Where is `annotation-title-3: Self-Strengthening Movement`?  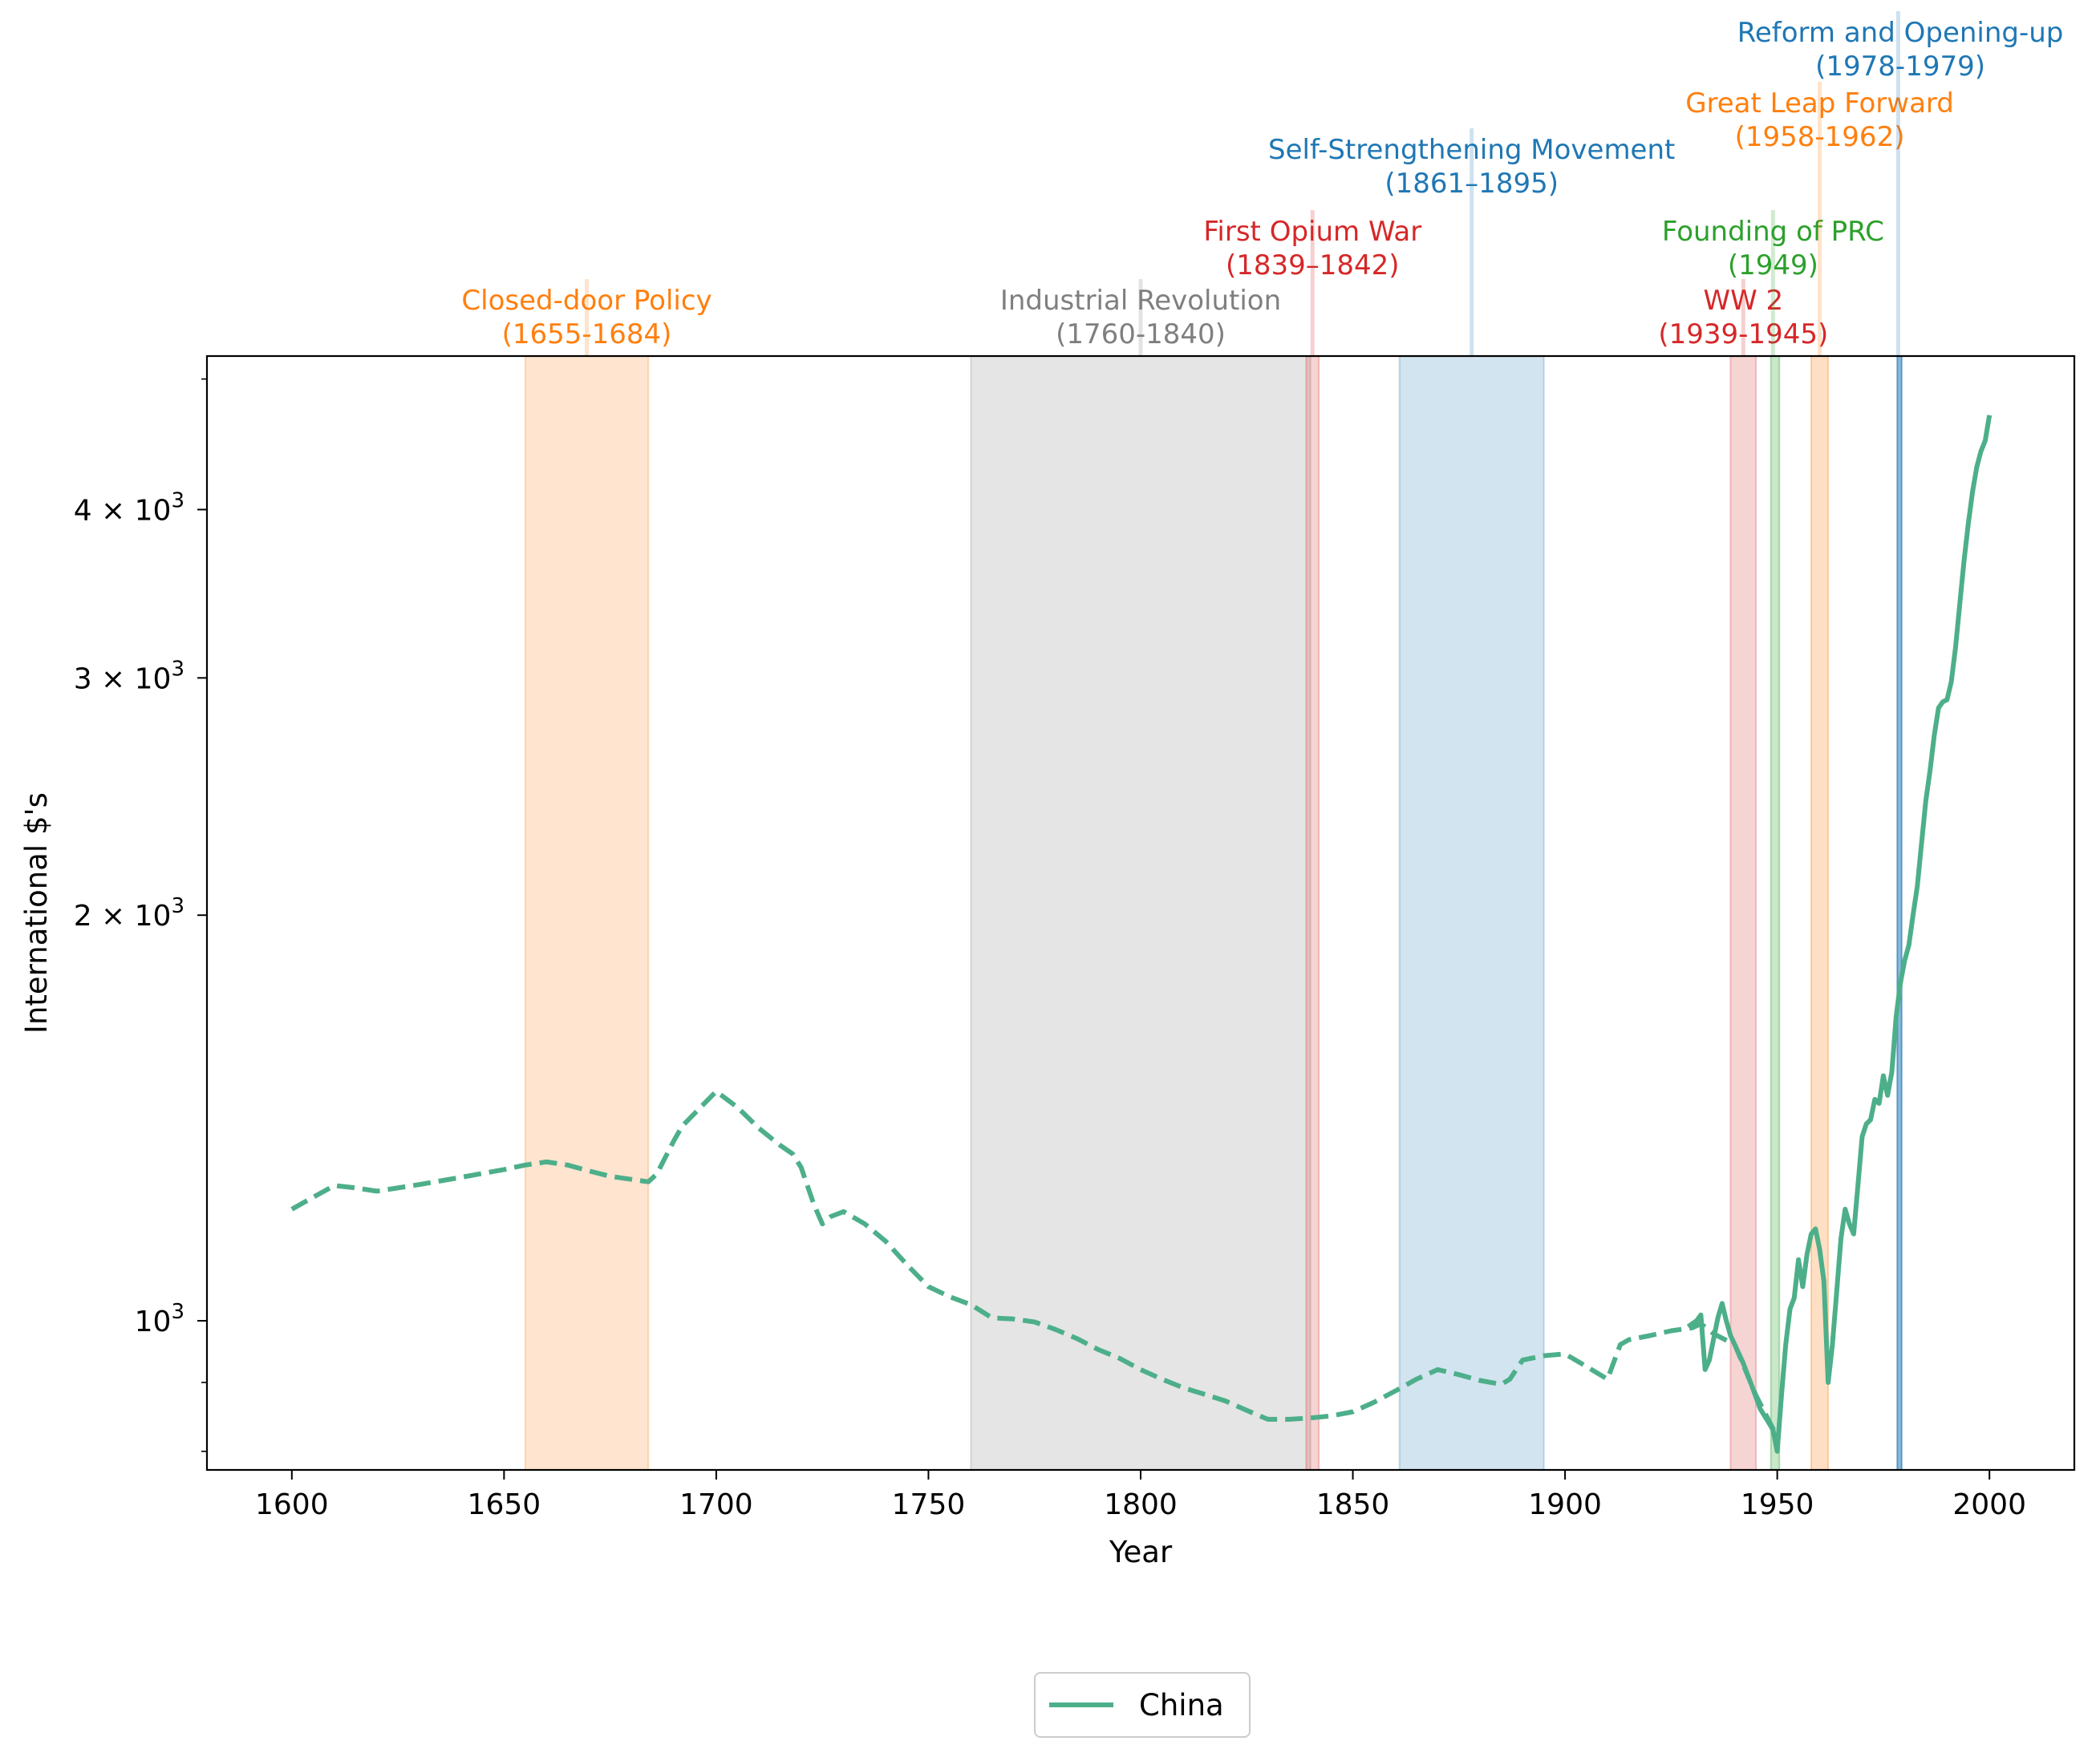 annotation-title-3: Self-Strengthening Movement is located at coordinates (1471, 150).